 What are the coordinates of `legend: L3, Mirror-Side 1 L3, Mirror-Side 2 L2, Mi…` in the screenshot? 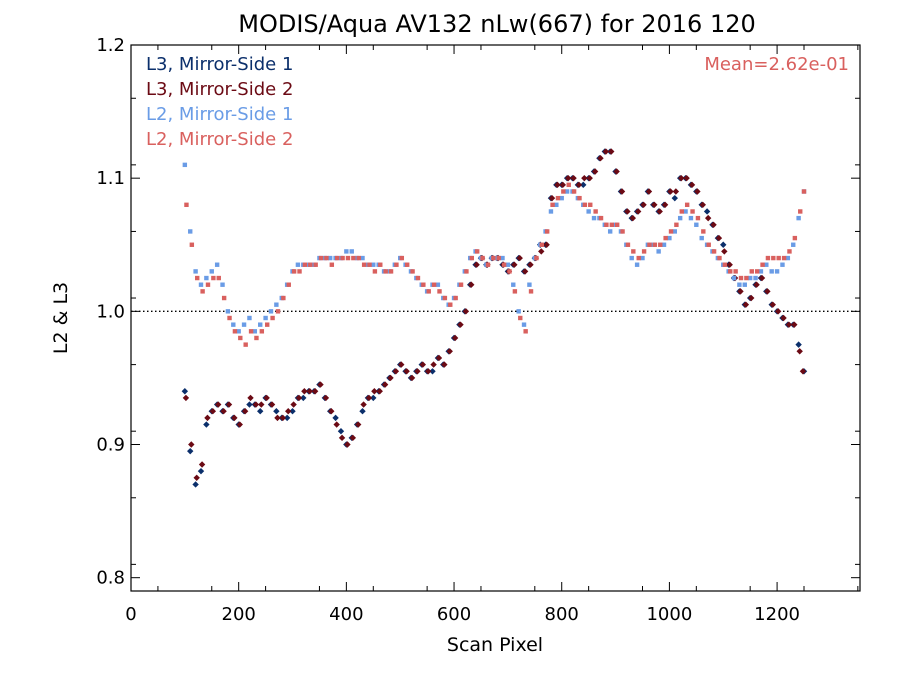 It's located at (219, 102).